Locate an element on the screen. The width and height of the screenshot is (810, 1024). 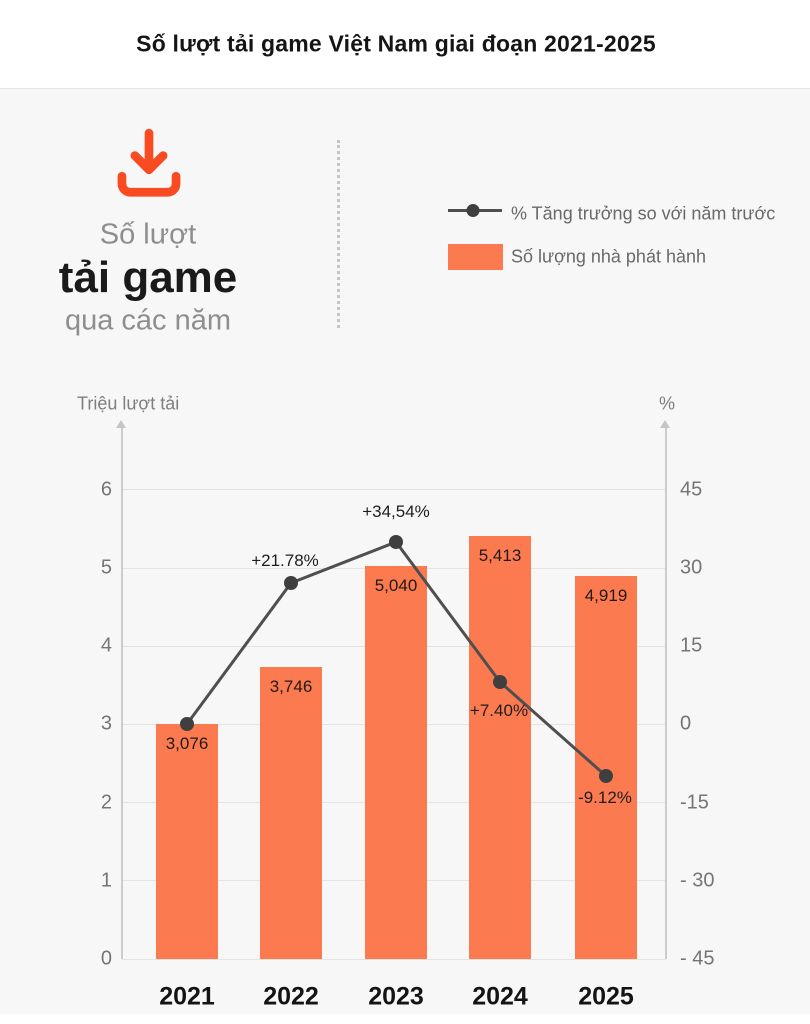
left-axis-tick: 5 is located at coordinates (106, 567).